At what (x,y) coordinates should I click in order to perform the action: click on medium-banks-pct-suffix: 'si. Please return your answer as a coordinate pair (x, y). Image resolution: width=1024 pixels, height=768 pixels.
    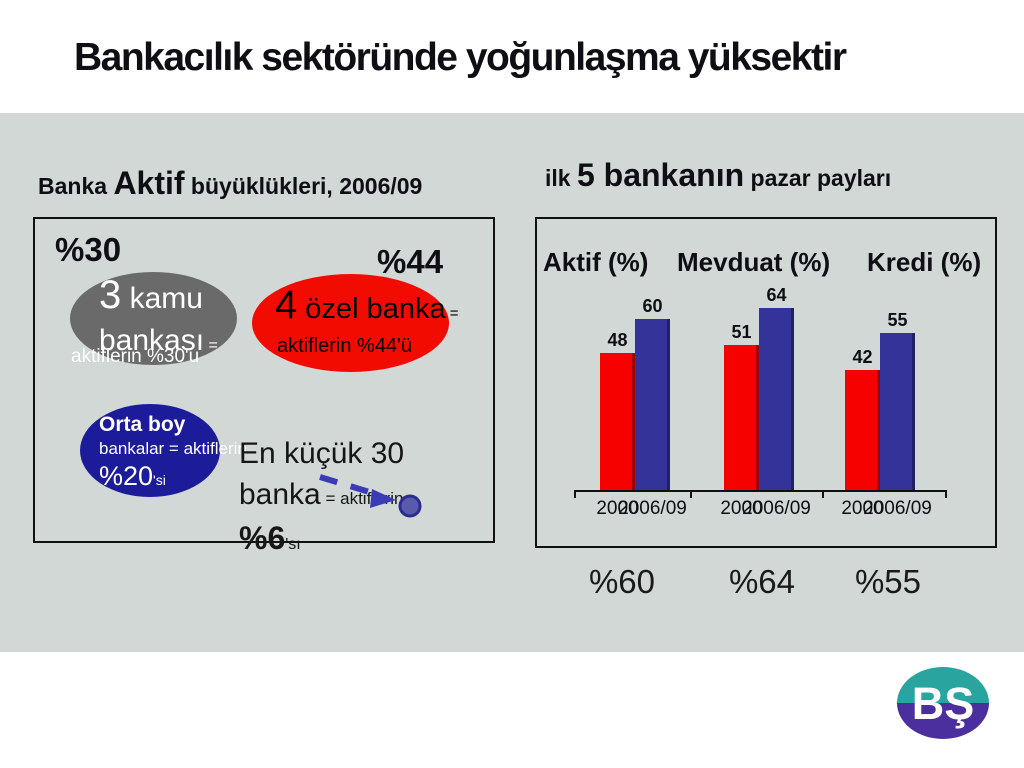
    Looking at the image, I should click on (159, 480).